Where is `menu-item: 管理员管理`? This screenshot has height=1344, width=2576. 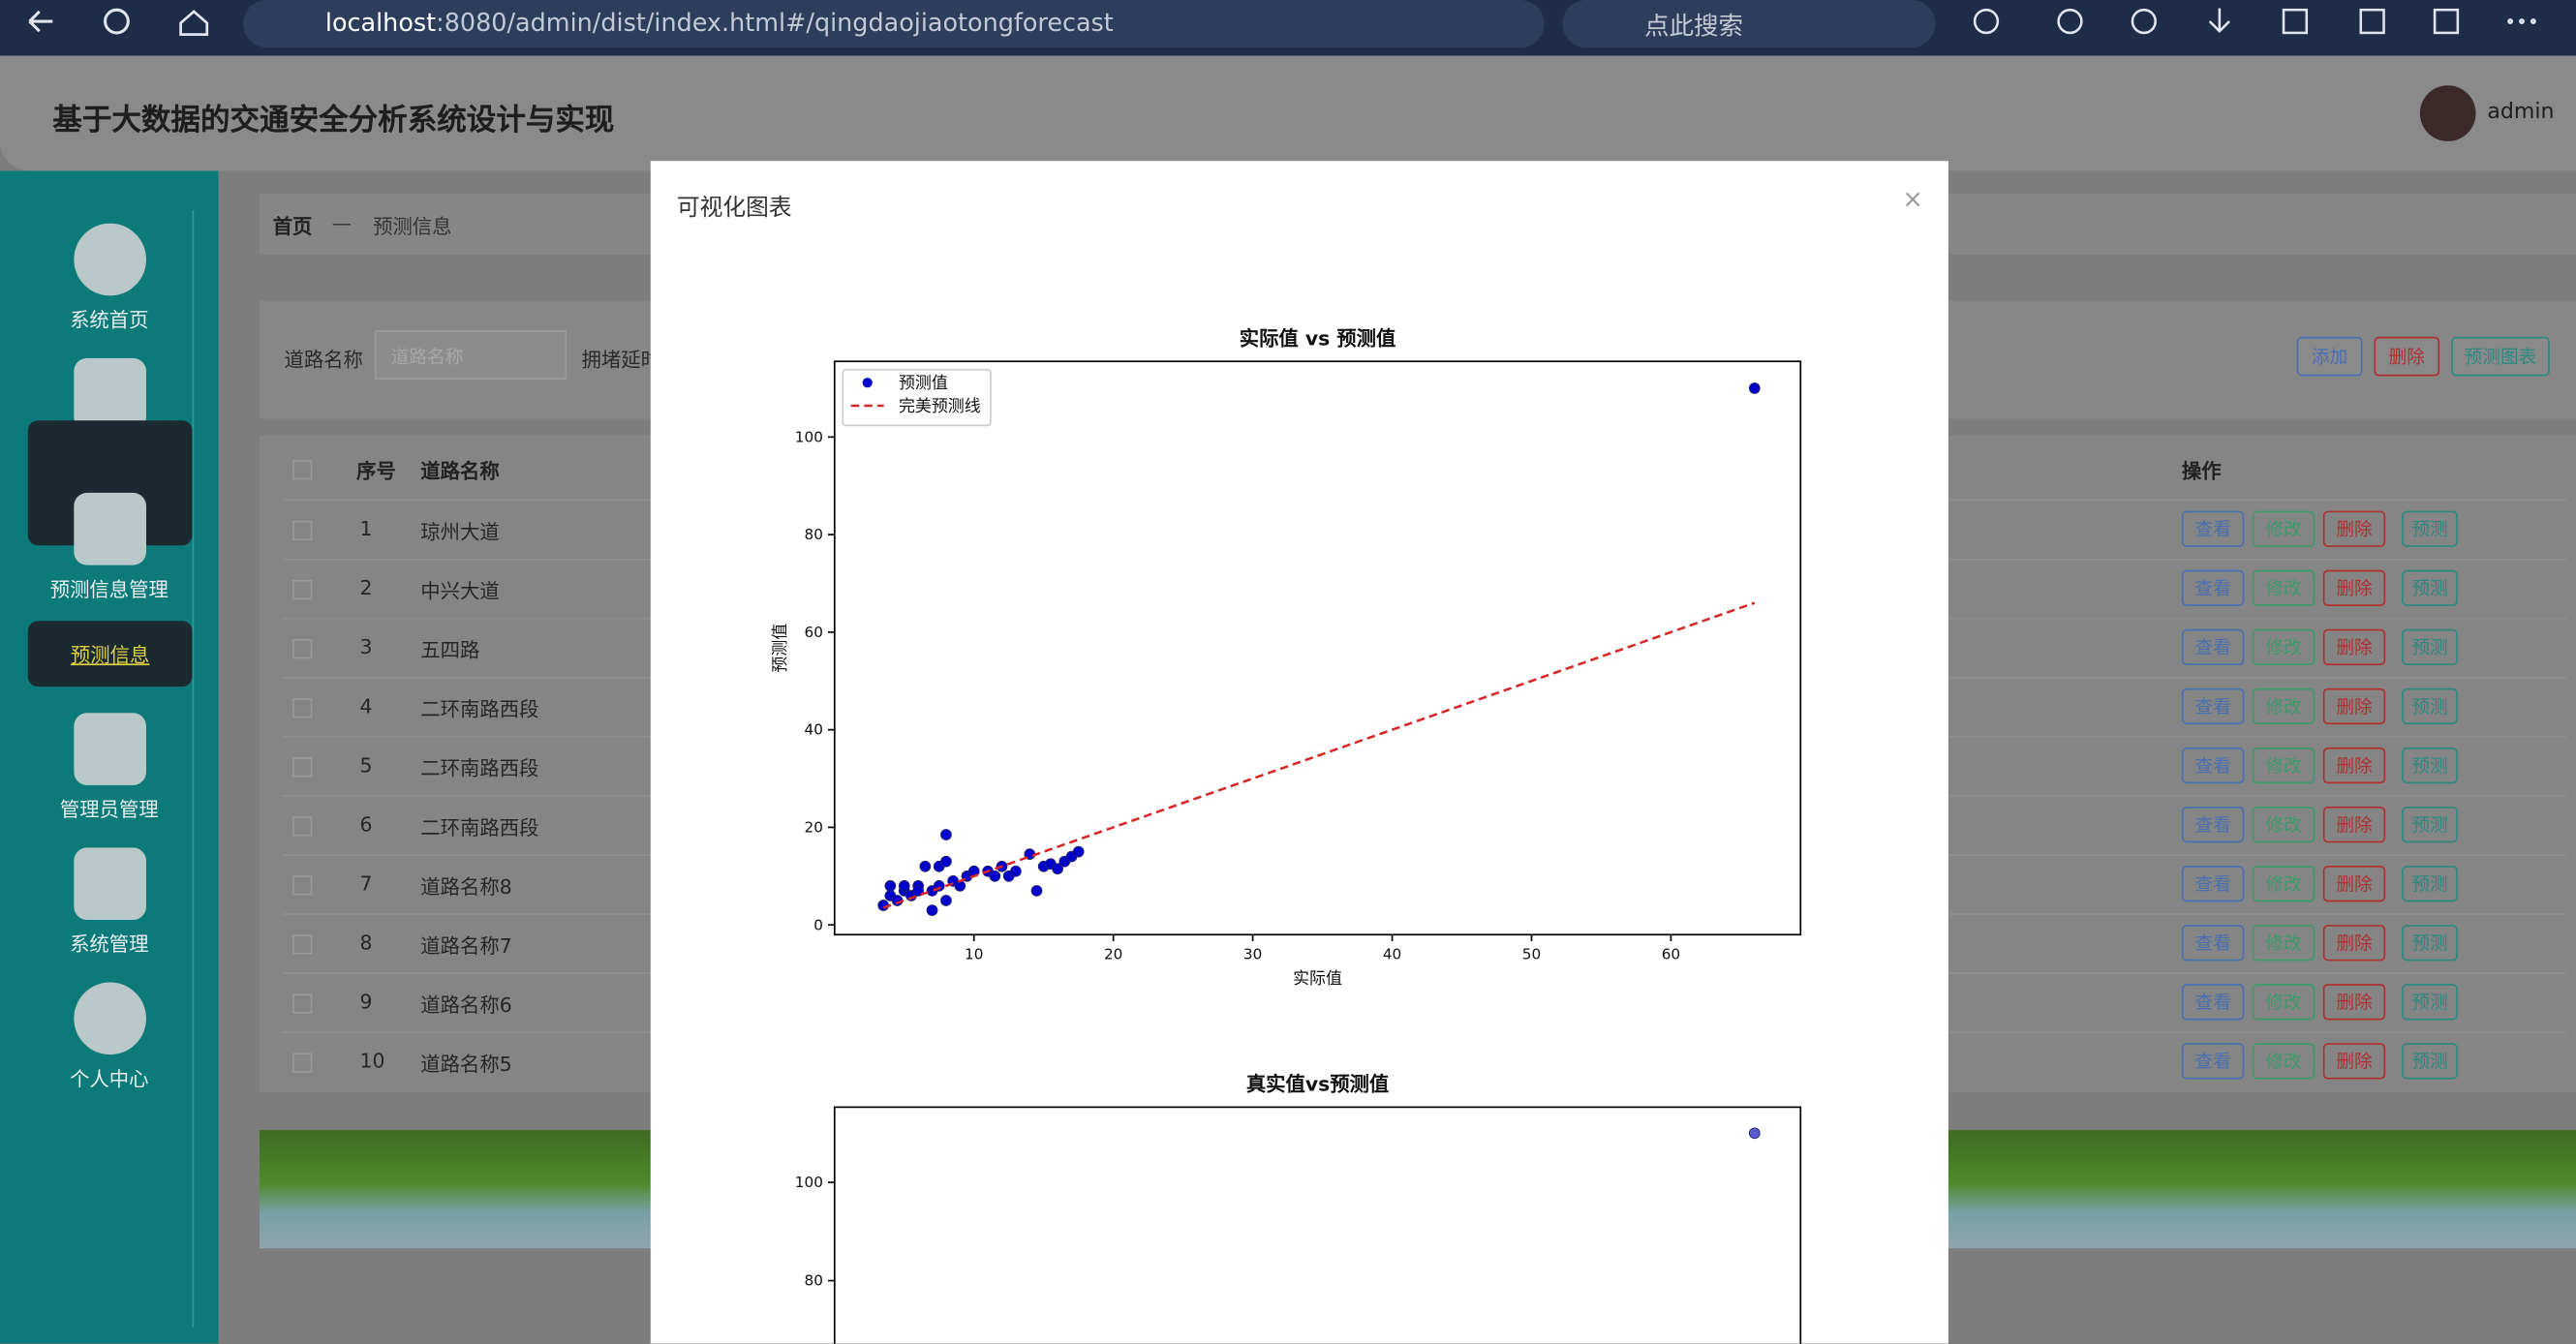
menu-item: 管理员管理 is located at coordinates (109, 810).